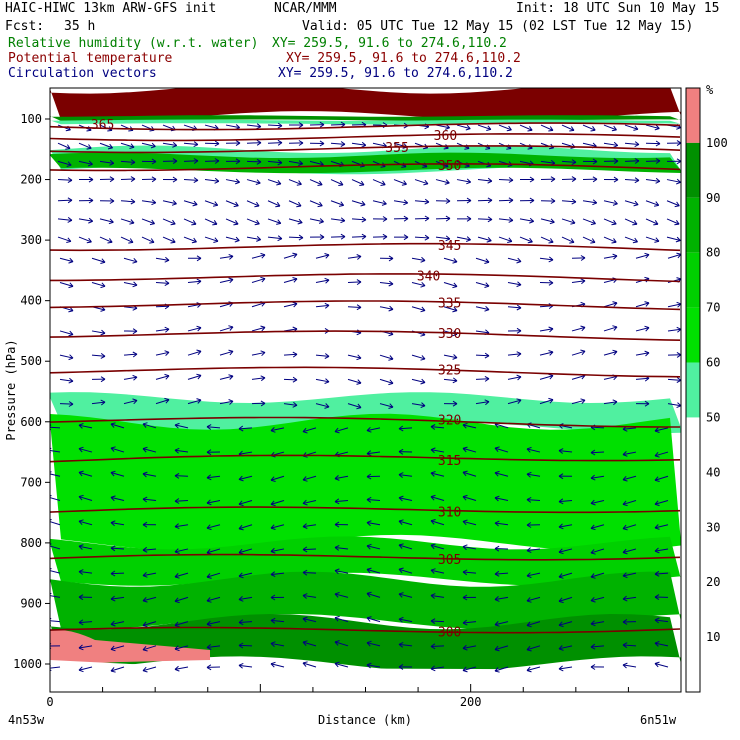 The image size is (740, 740). What do you see at coordinates (693, 390) in the screenshot?
I see `colorbar-swatch` at bounding box center [693, 390].